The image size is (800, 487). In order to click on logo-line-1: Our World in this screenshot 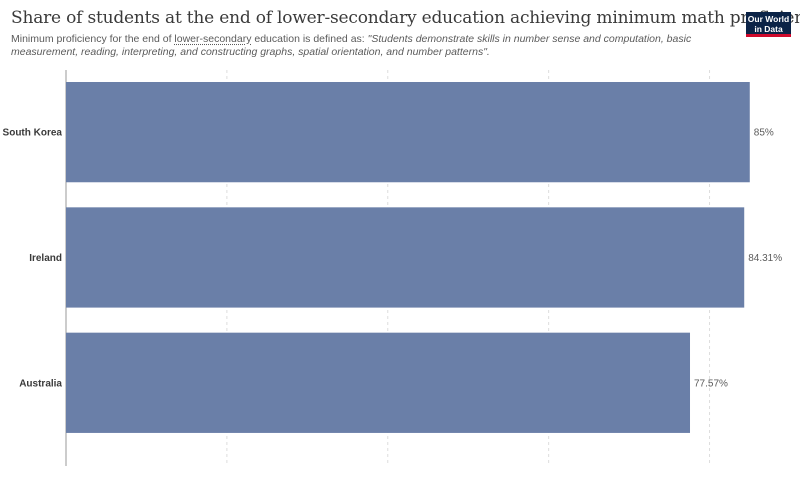, I will do `click(768, 19)`.